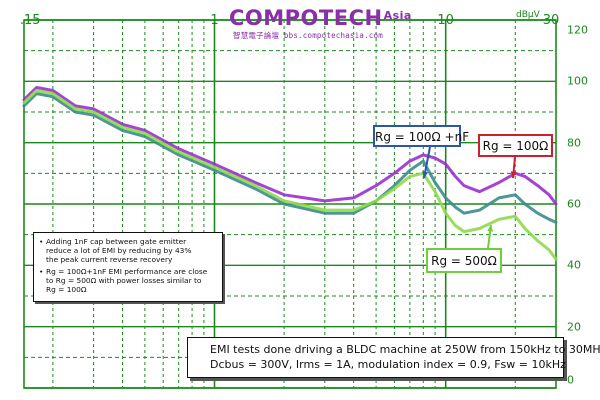 This screenshot has width=600, height=400. I want to click on callout-rg100: Rg = 100Ω, so click(515, 145).